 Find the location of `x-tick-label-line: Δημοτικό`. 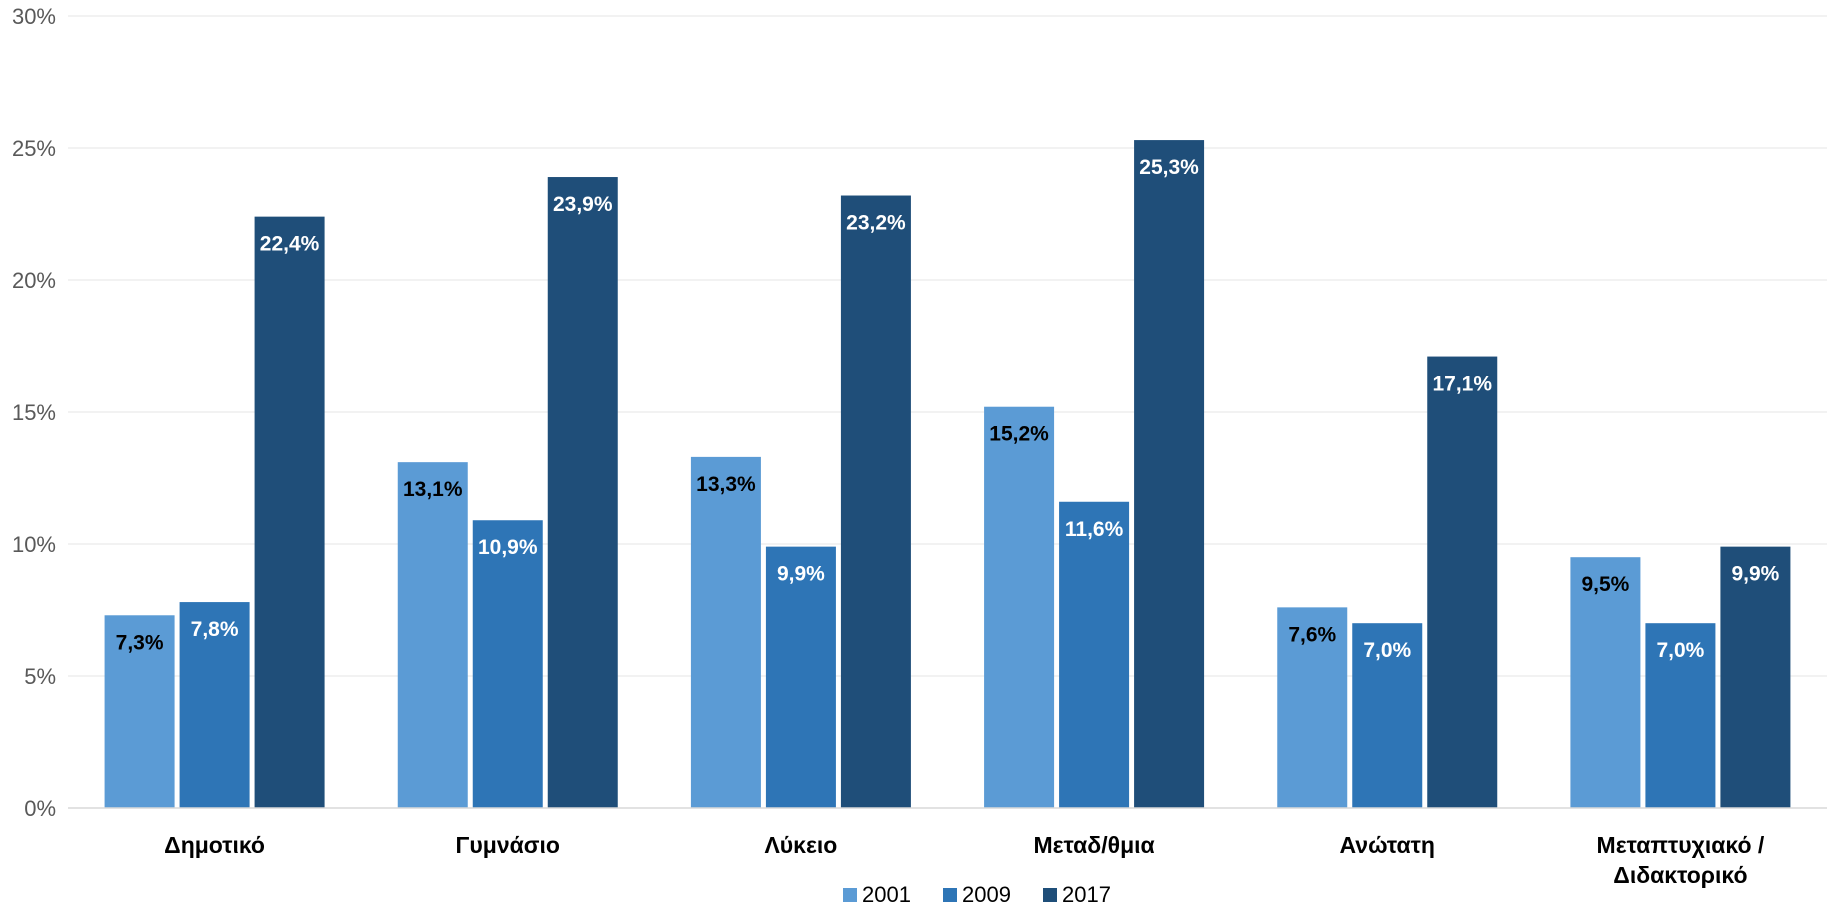

x-tick-label-line: Δημοτικό is located at coordinates (214, 845).